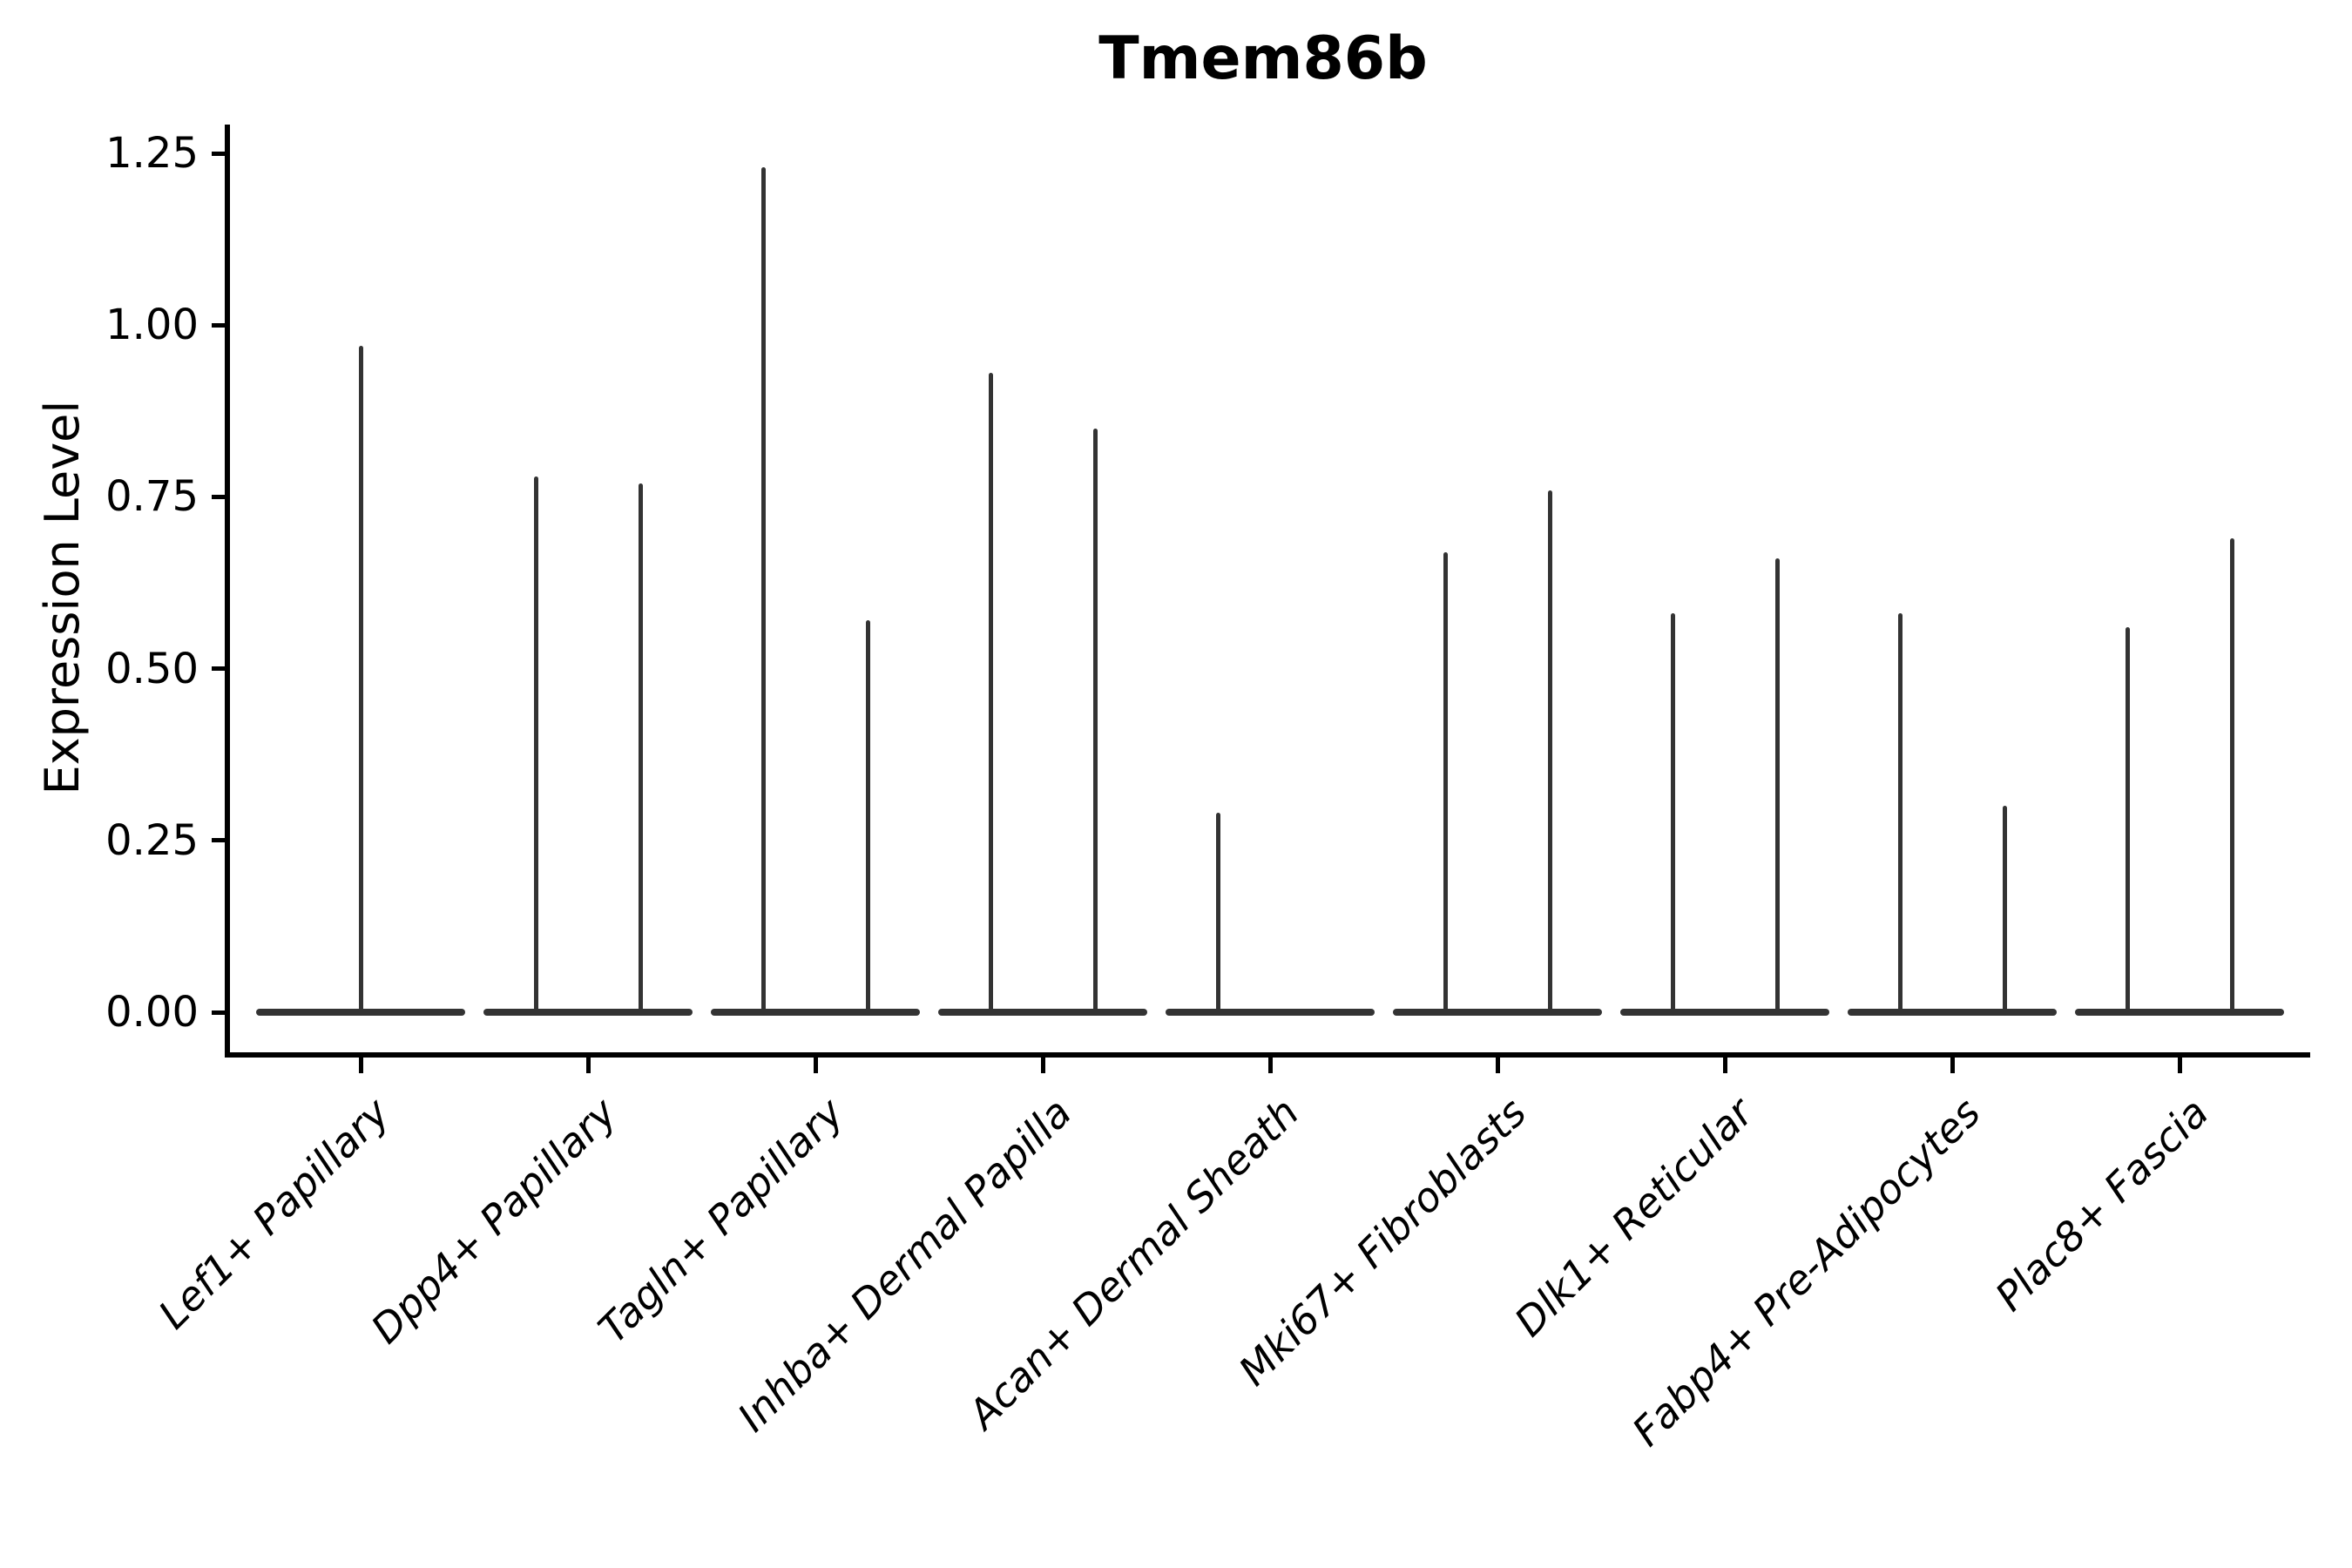  I want to click on y-tick-label: 0.75, so click(152, 497).